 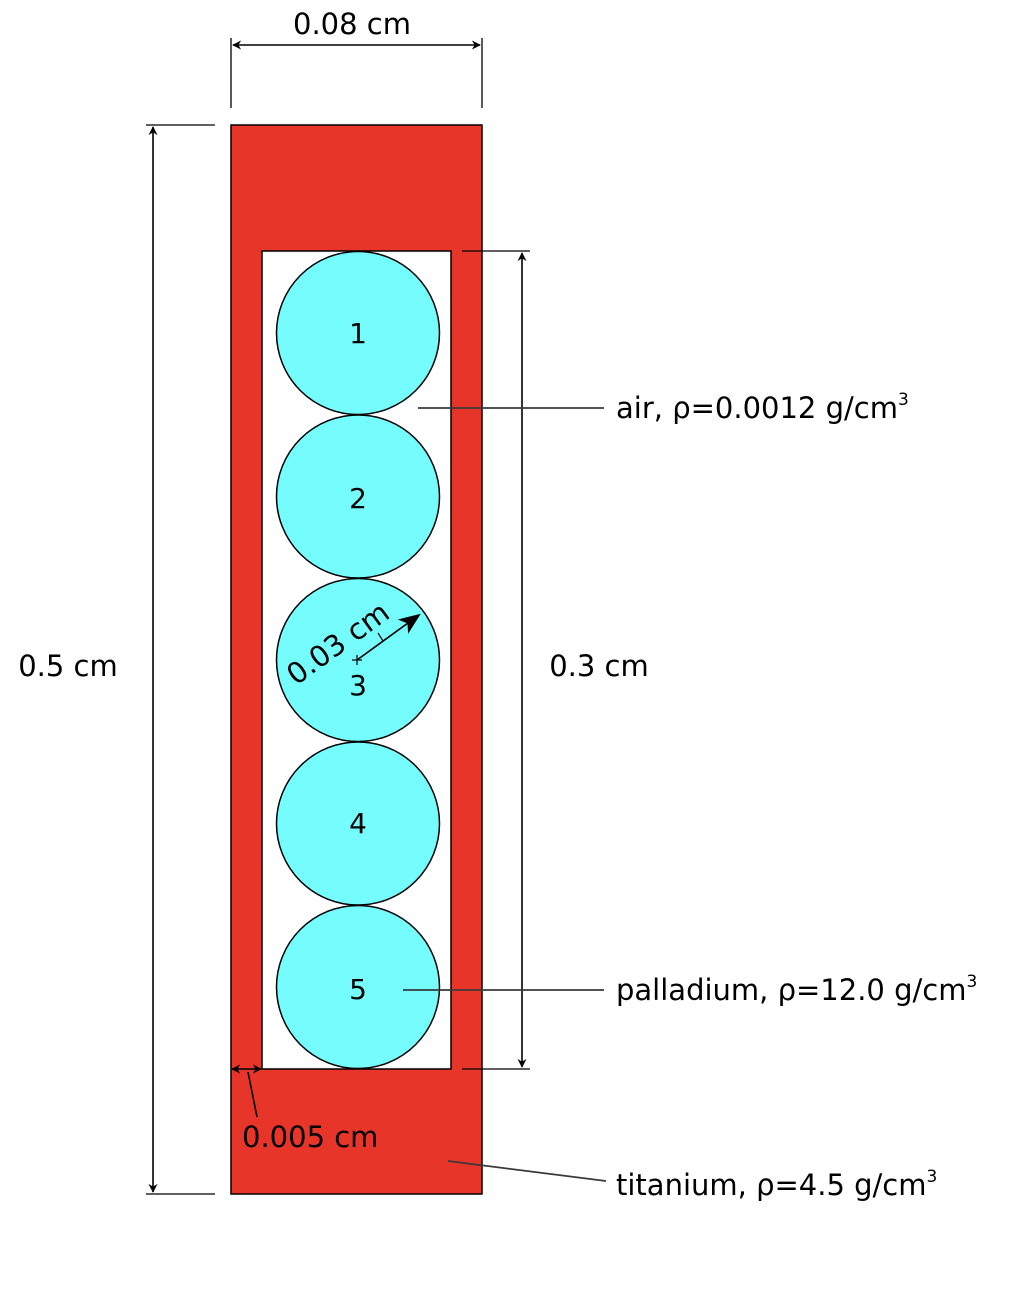 What do you see at coordinates (358, 823) in the screenshot?
I see `sphere-number-4: 4` at bounding box center [358, 823].